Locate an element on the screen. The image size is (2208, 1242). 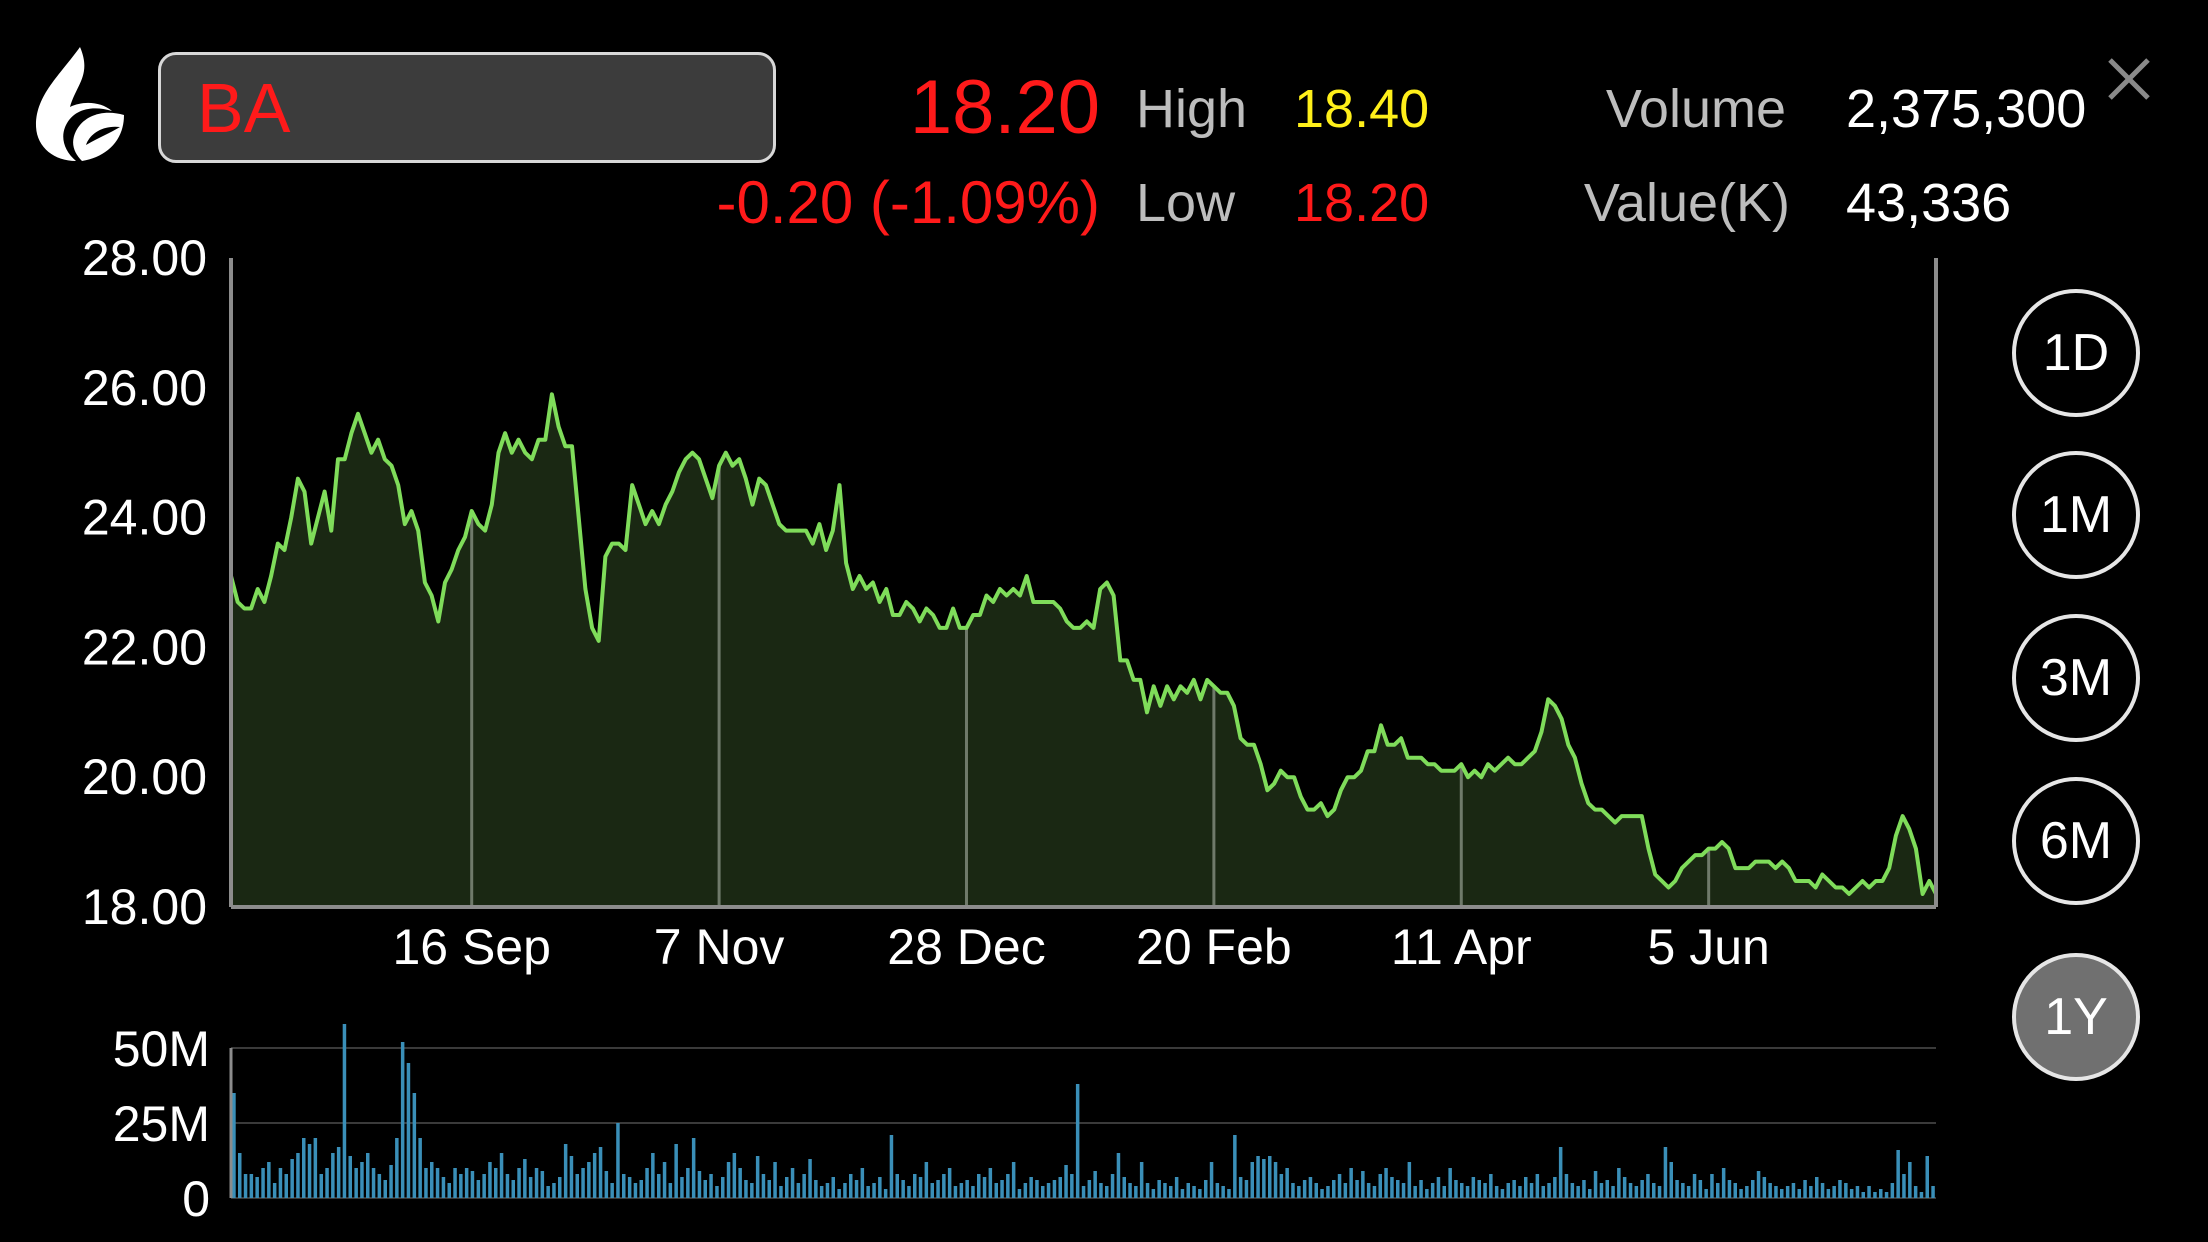
x-tick-label: 7 Nov is located at coordinates (719, 947).